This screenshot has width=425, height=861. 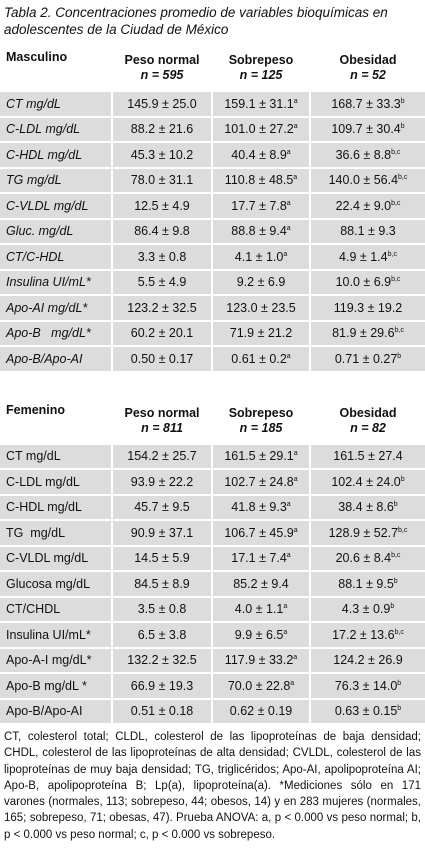 I want to click on cell: 88.8 ± 9.4a, so click(x=260, y=231).